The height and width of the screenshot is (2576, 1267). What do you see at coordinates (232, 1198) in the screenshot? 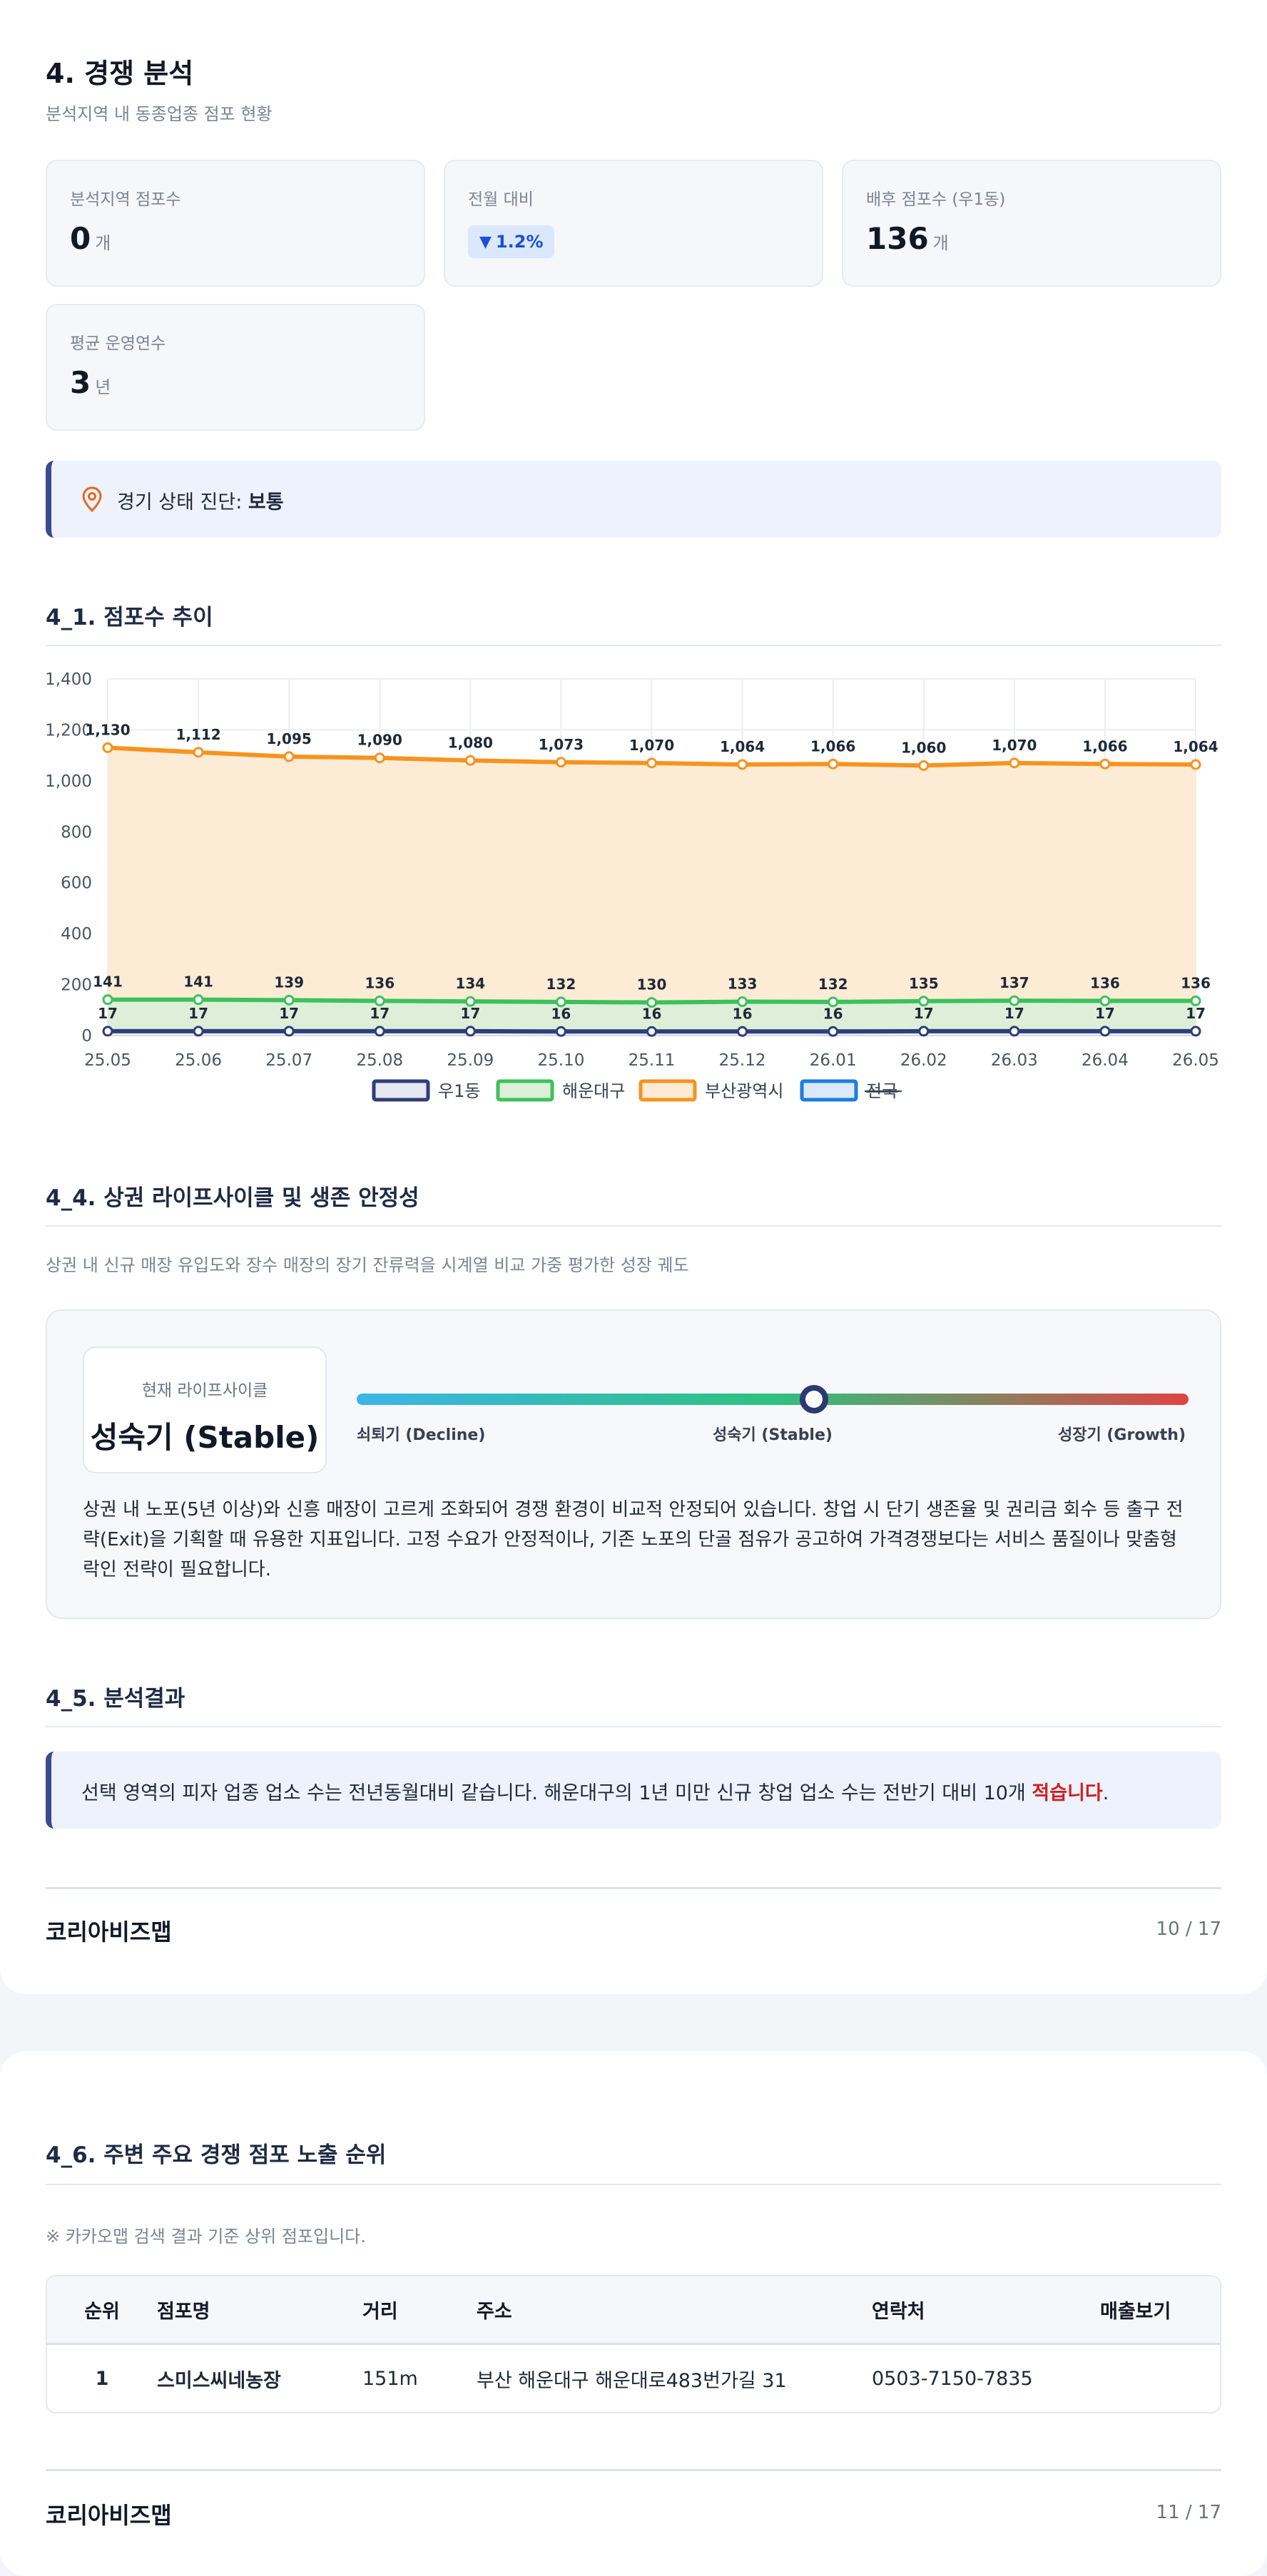
I see `lifecycle-section-title: 4_4. 상권 라이프사이클 및 생존 안정성` at bounding box center [232, 1198].